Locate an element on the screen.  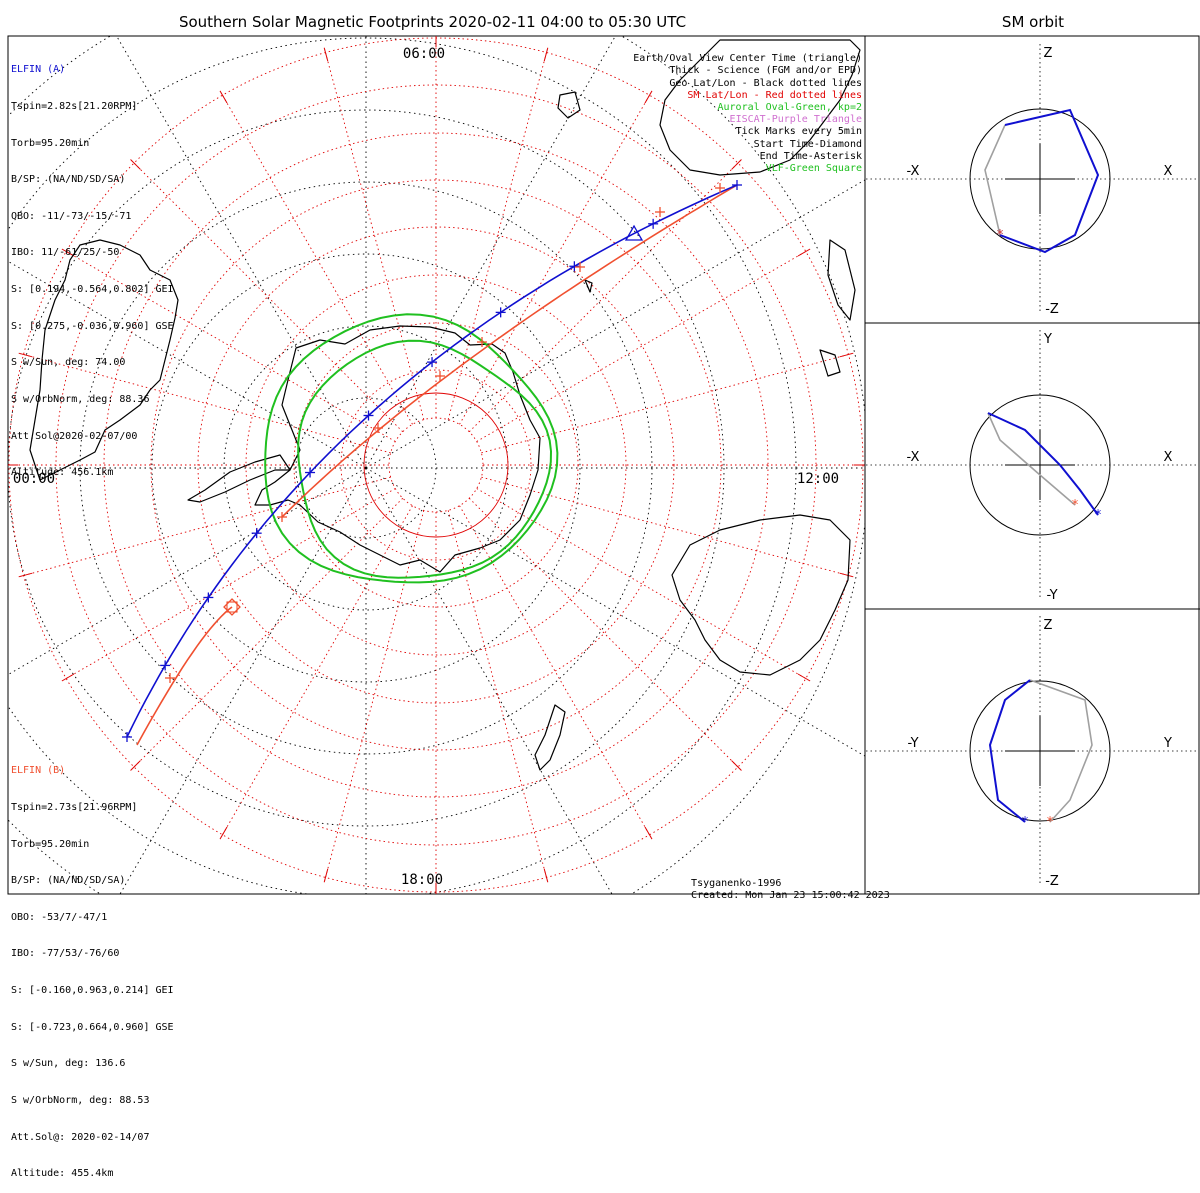
hour-label: 00:00 is located at coordinates (34, 479).